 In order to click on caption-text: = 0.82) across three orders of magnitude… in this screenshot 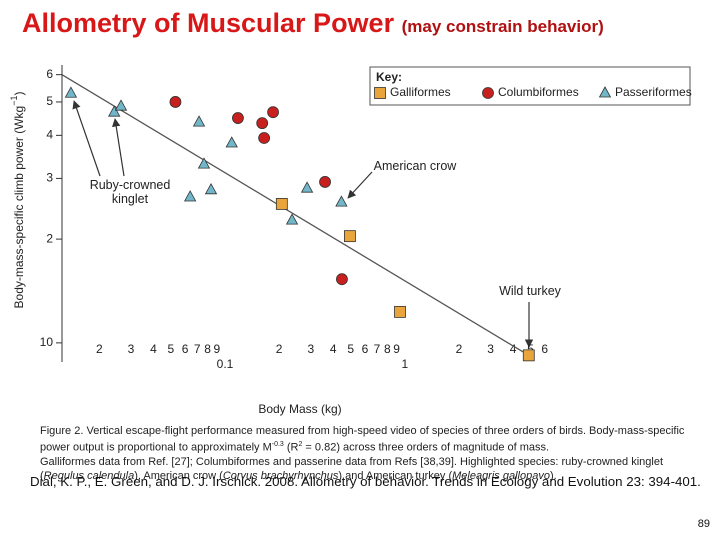, I will do `click(426, 447)`.